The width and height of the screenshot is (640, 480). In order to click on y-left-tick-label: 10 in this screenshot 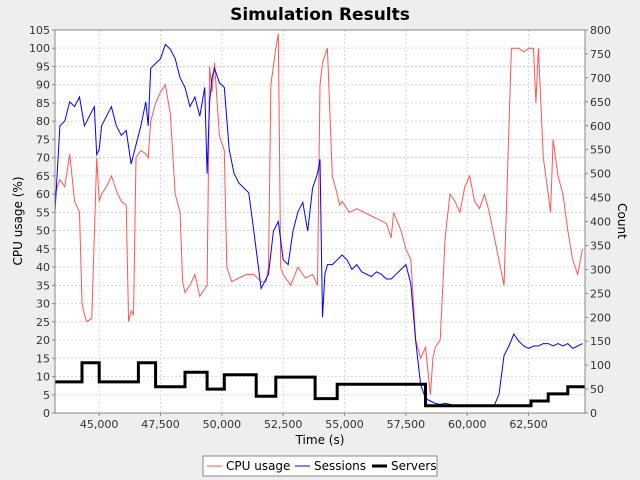, I will do `click(43, 377)`.